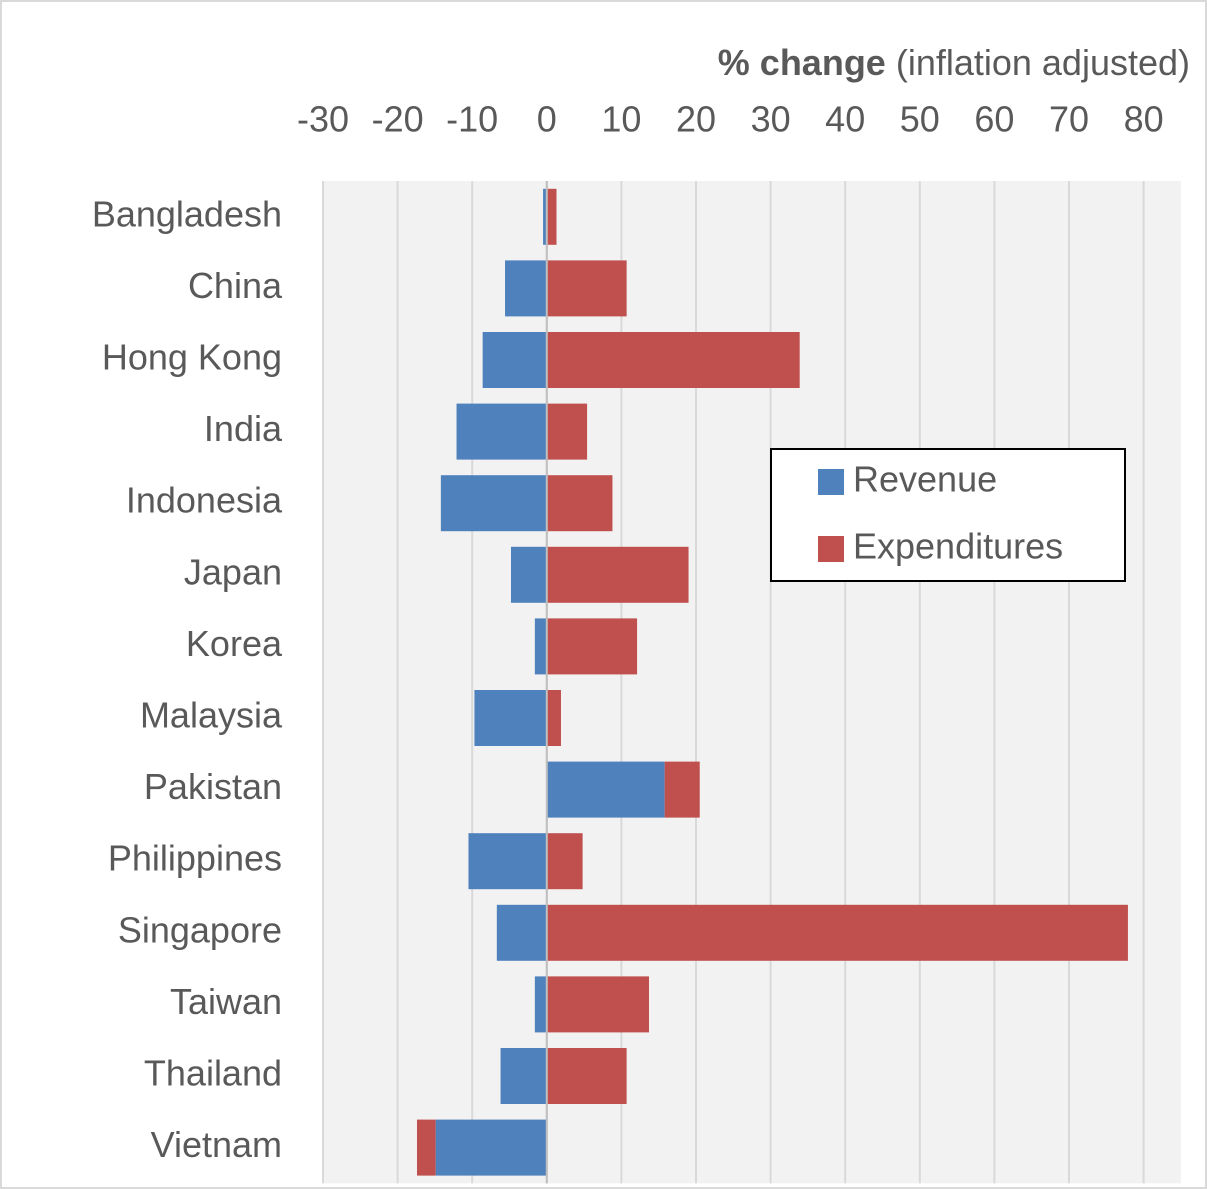 Image resolution: width=1207 pixels, height=1189 pixels. I want to click on y-tick-label: Taiwan, so click(226, 1001).